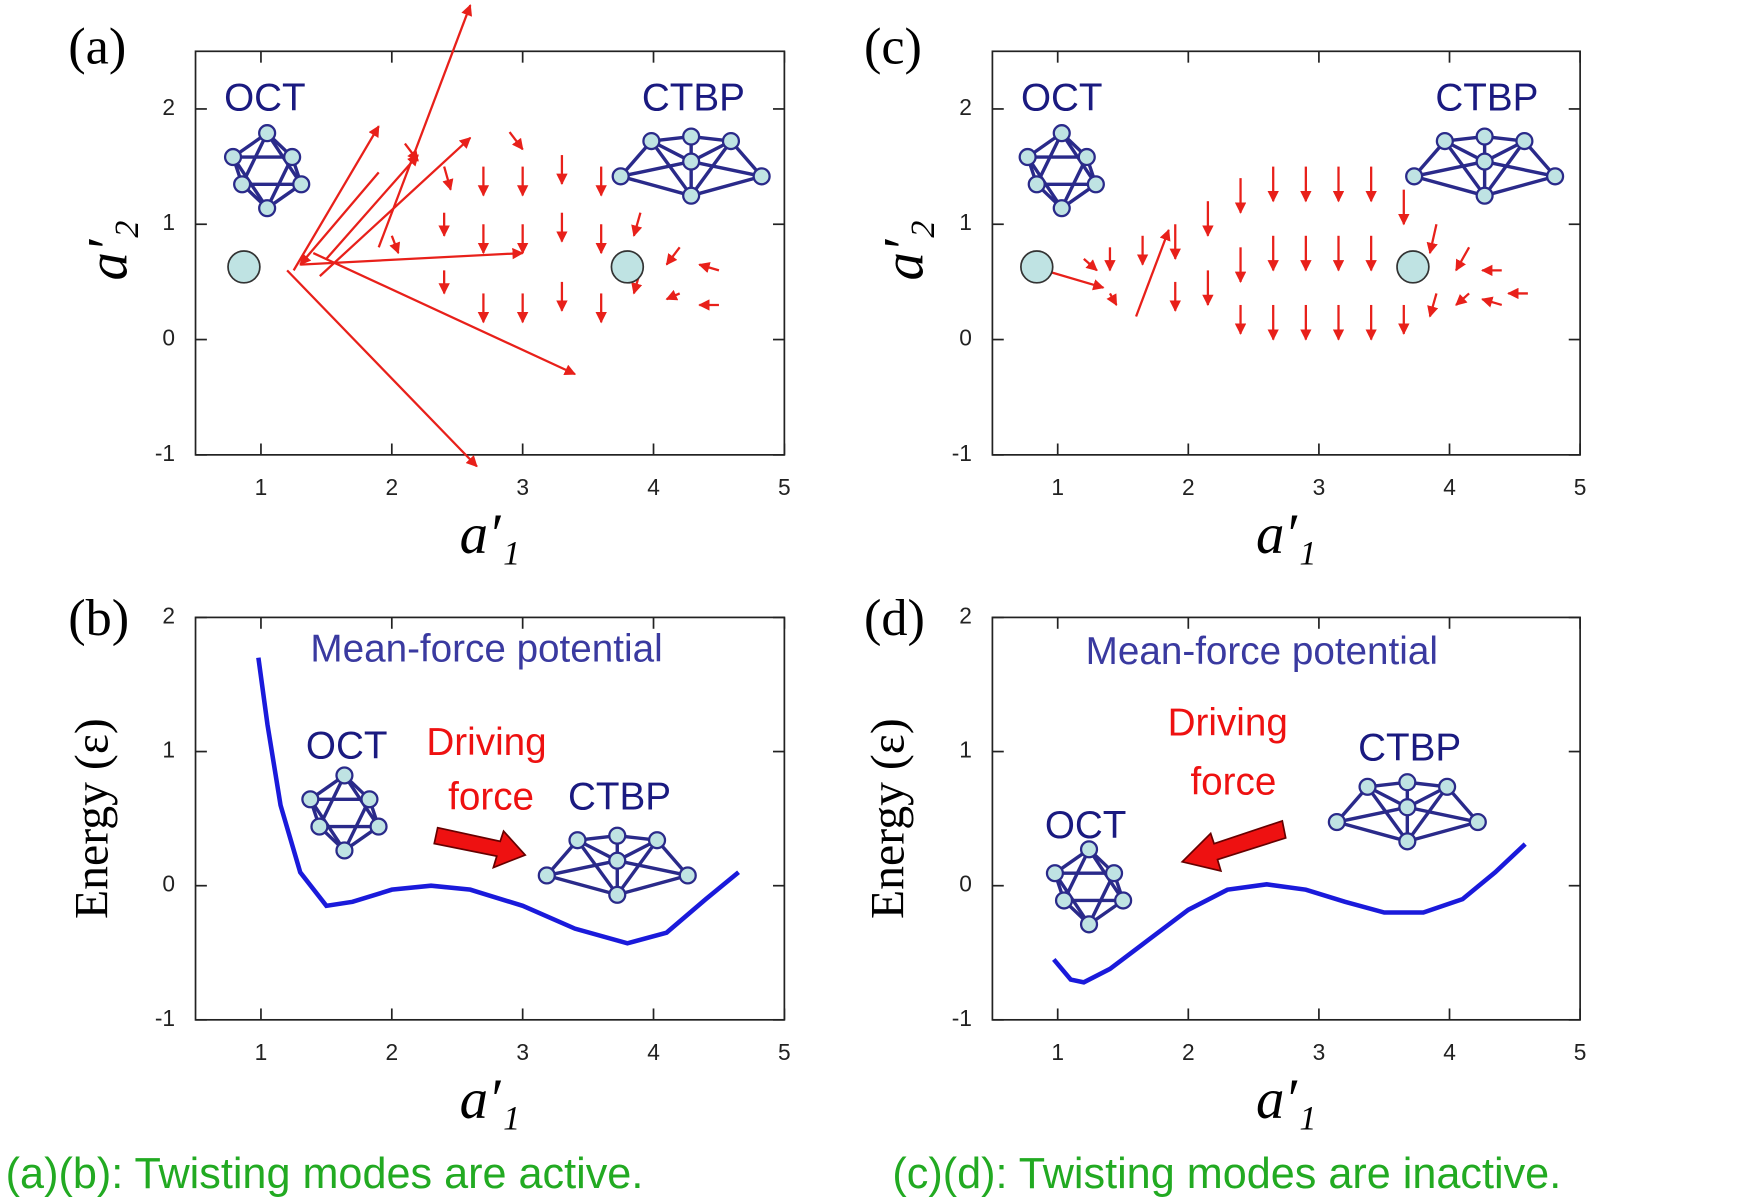 The width and height of the screenshot is (1762, 1203). Describe the element at coordinates (627, 267) in the screenshot. I see `state-marker` at that location.